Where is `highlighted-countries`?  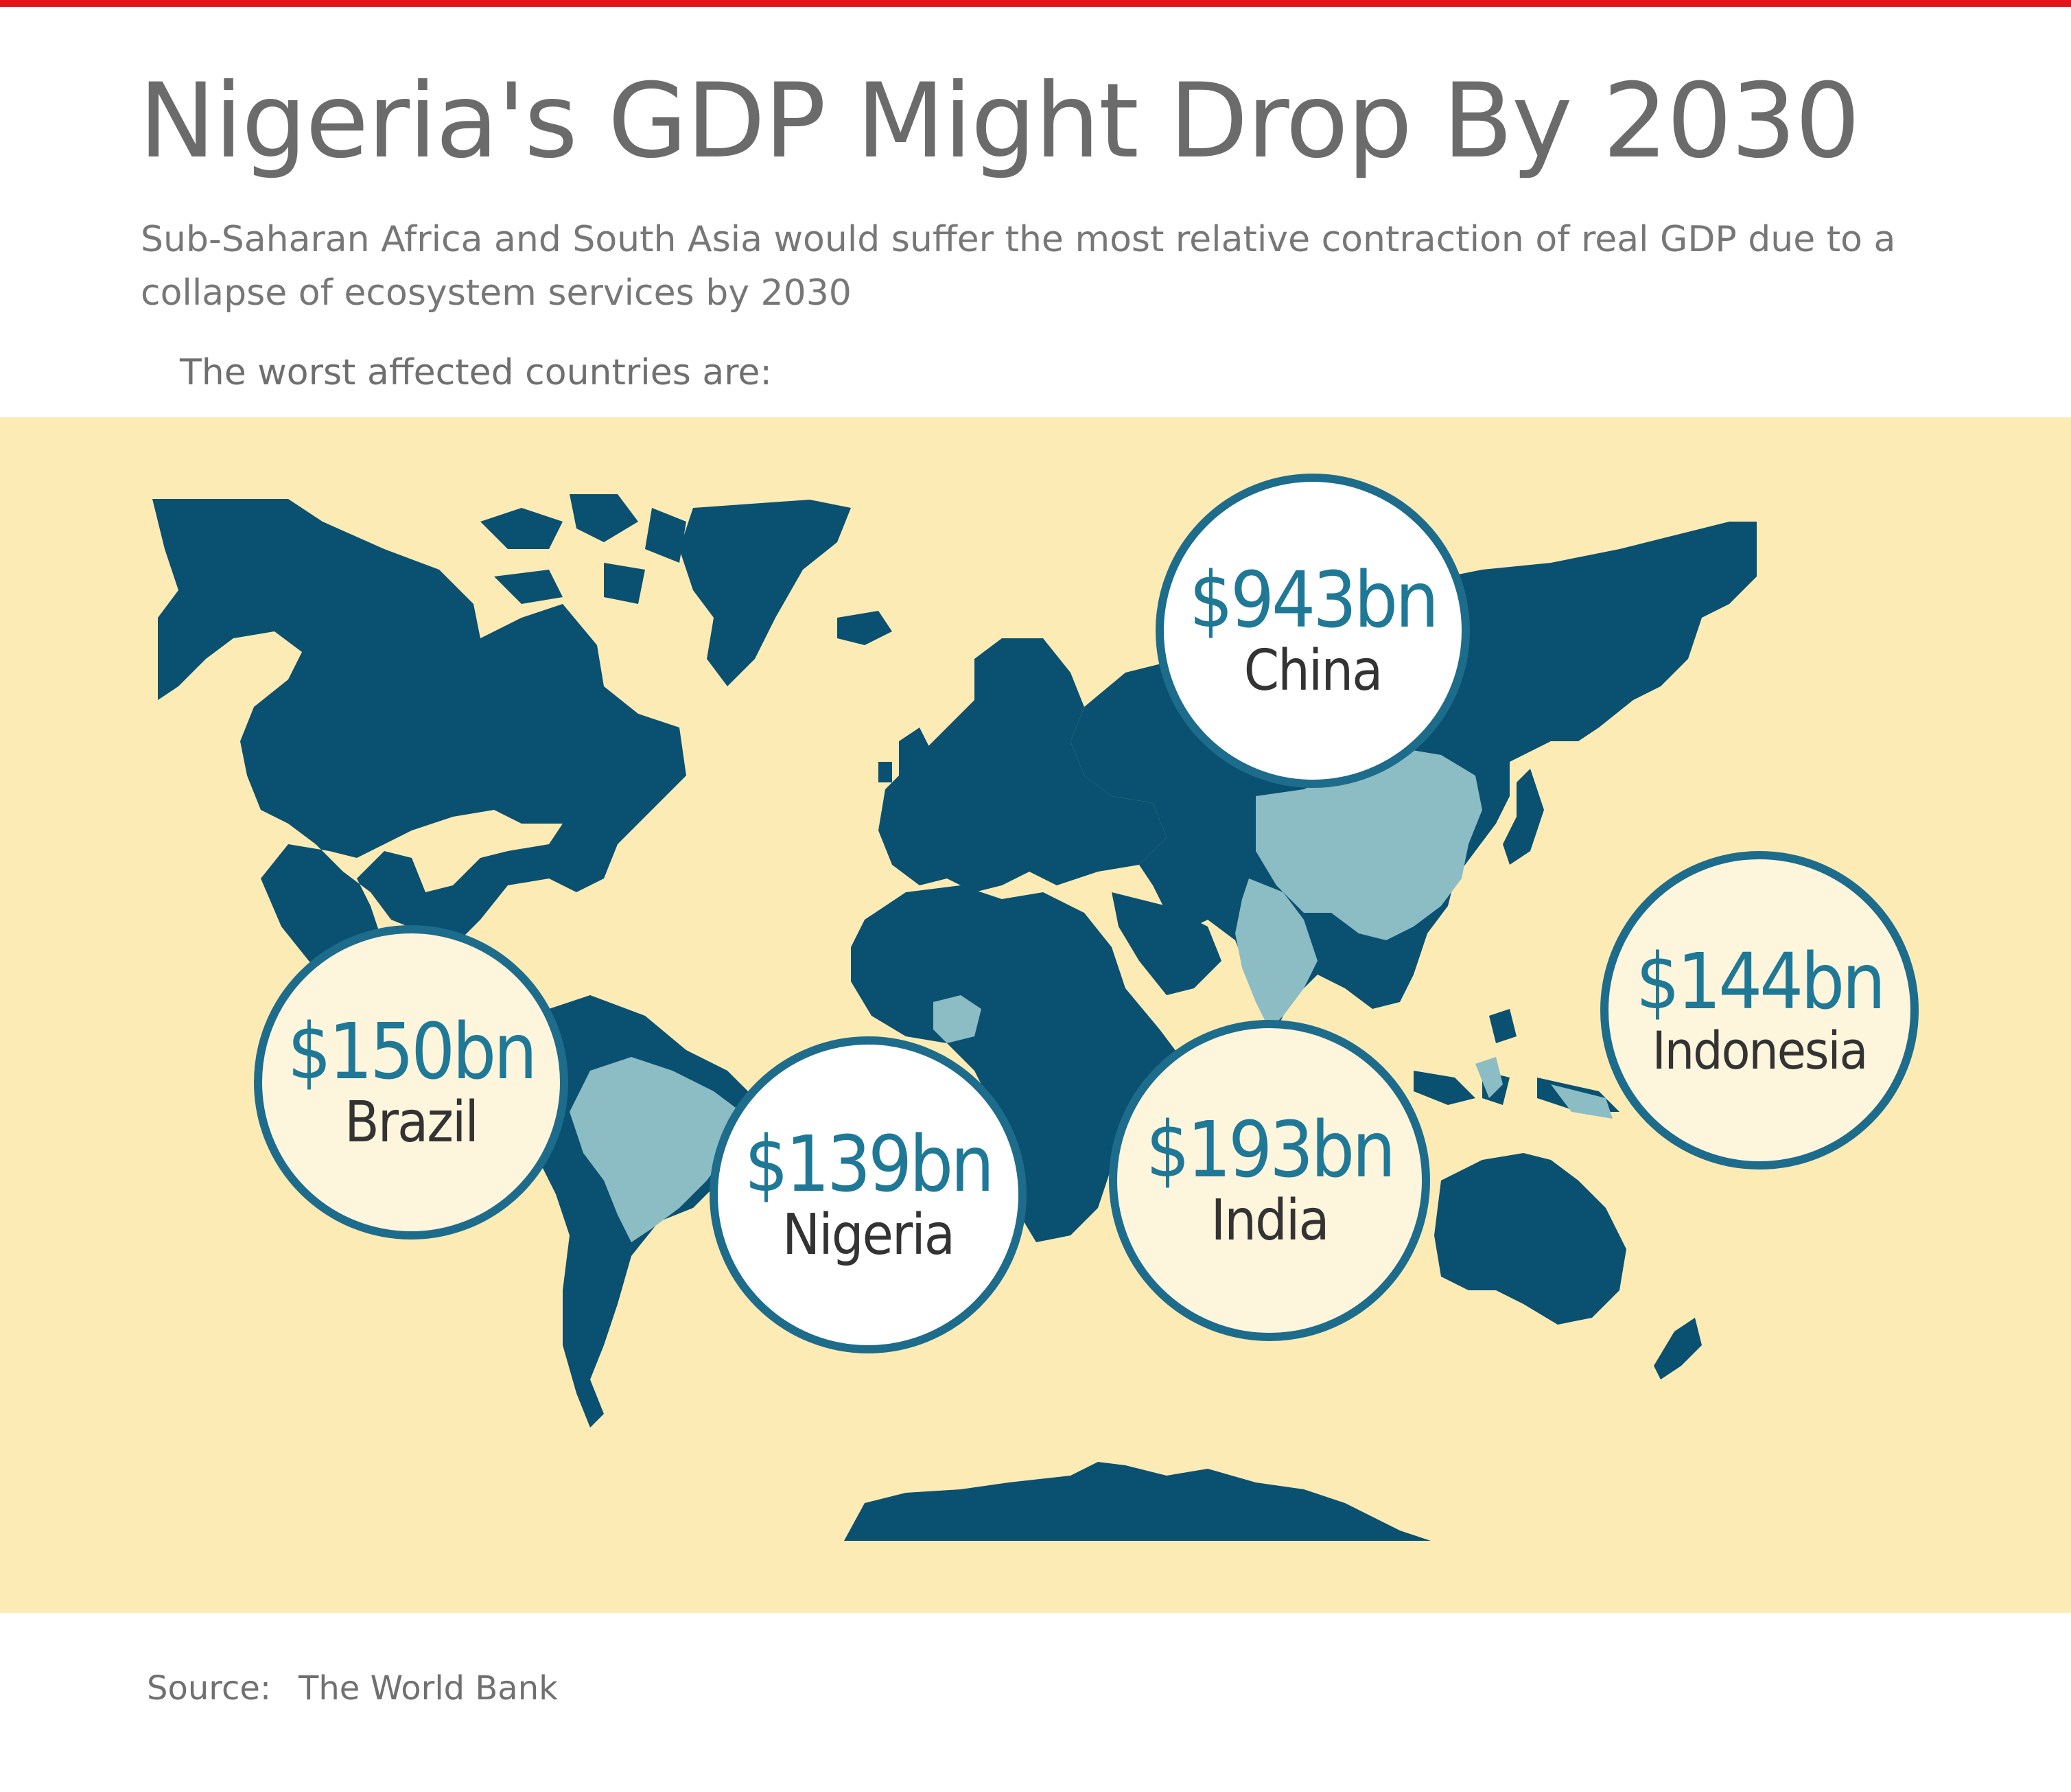
highlighted-countries is located at coordinates (1091, 995).